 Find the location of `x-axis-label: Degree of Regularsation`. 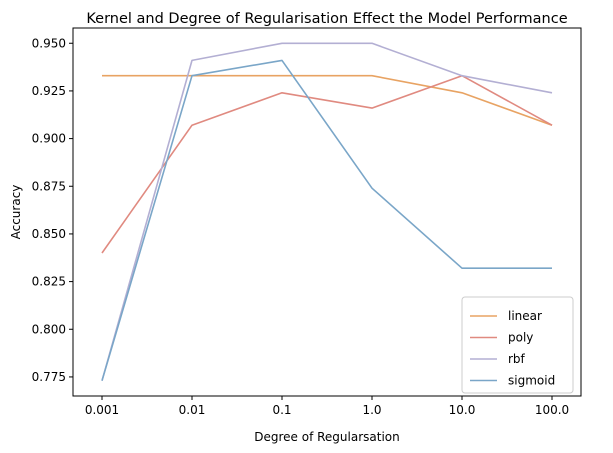

x-axis-label: Degree of Regularsation is located at coordinates (327, 437).